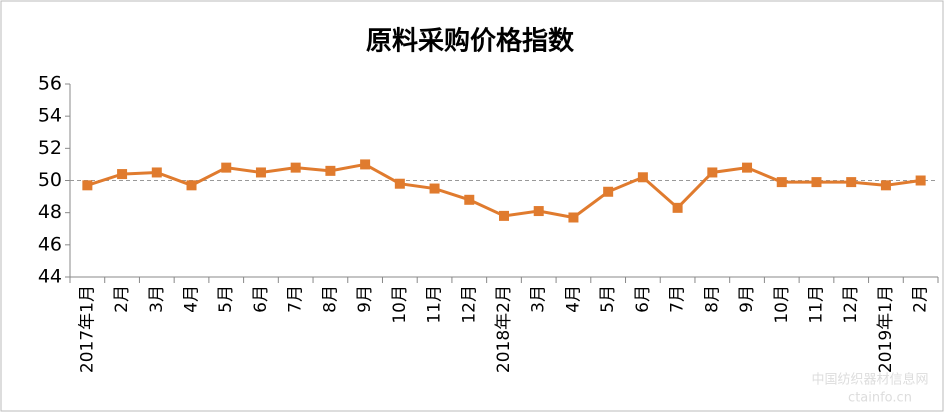 Image resolution: width=944 pixels, height=412 pixels. What do you see at coordinates (470, 41) in the screenshot?
I see `chart-title: 原料采购价格指数` at bounding box center [470, 41].